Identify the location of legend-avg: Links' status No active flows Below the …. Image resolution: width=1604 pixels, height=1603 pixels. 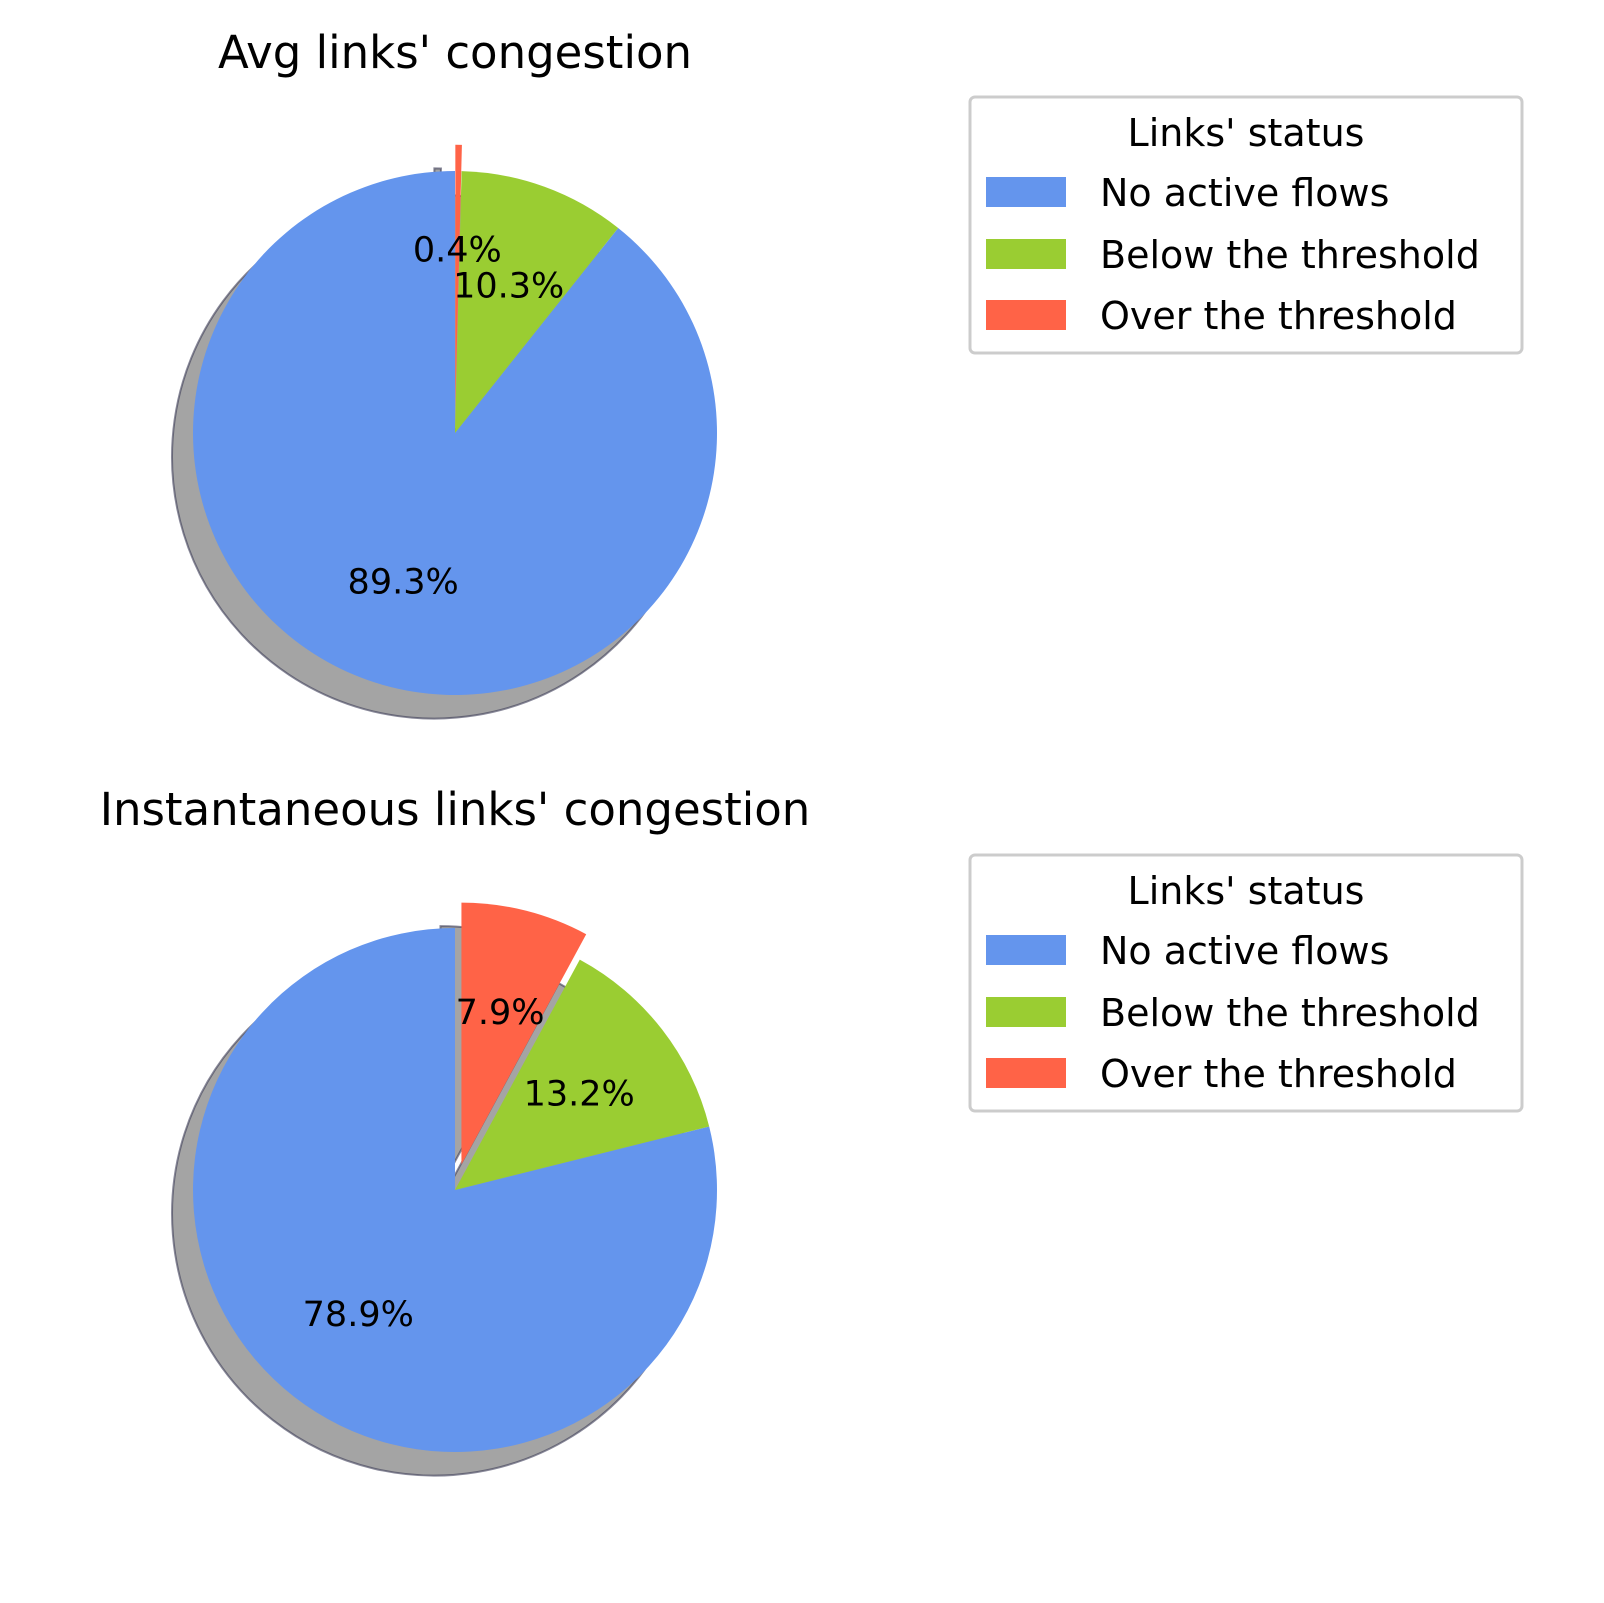
(1246, 225).